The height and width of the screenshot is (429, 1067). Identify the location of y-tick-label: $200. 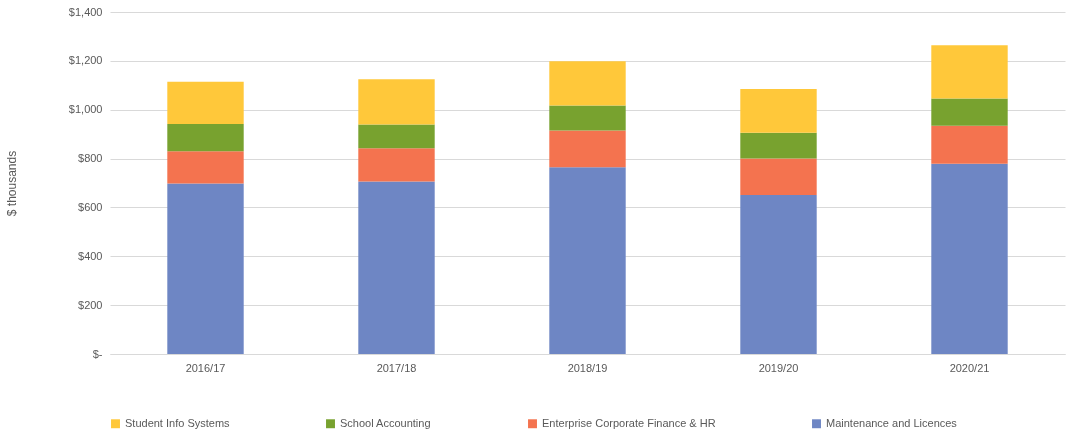
(90, 304).